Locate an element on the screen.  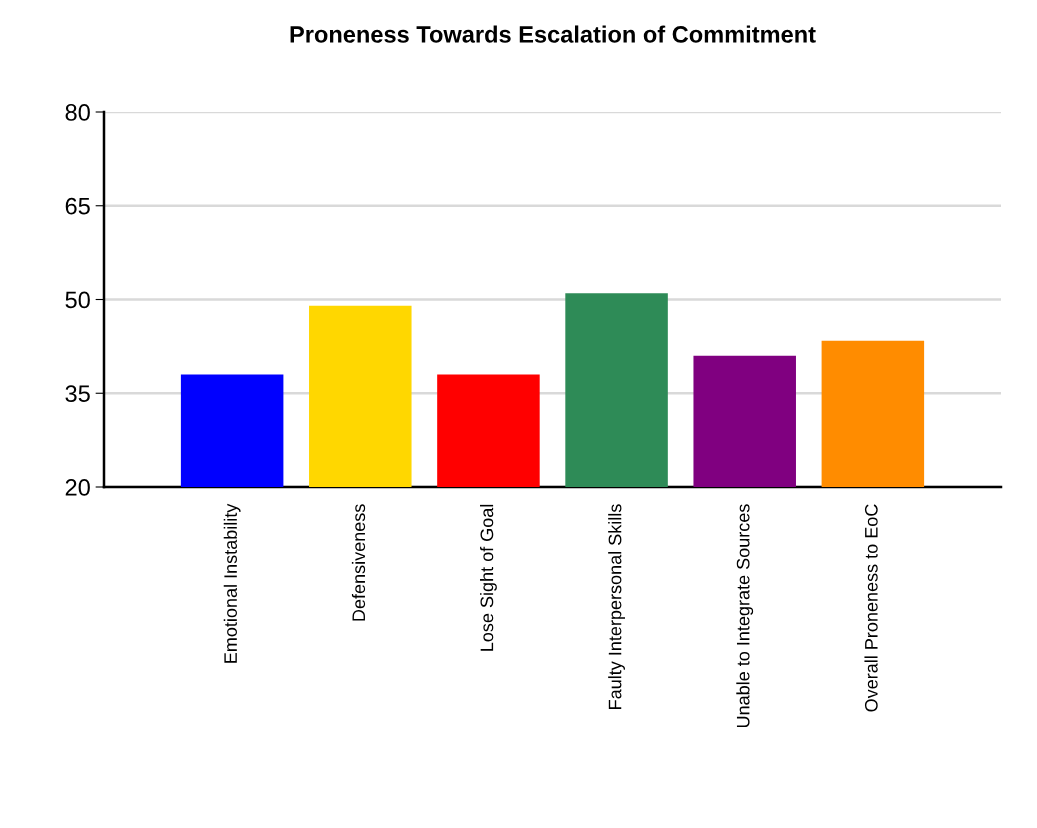
x-tick-label: Unable to Integrate Sources is located at coordinates (745, 616).